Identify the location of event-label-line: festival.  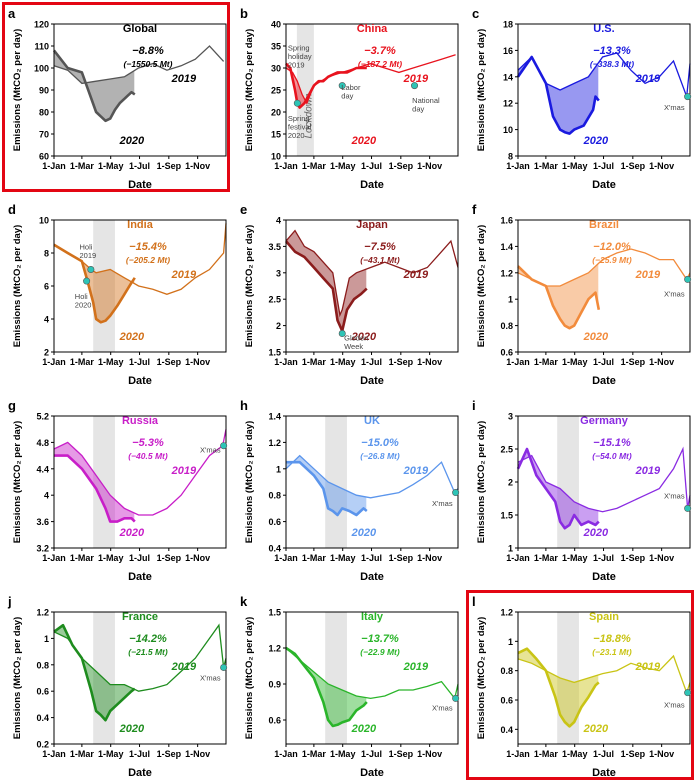
(300, 126).